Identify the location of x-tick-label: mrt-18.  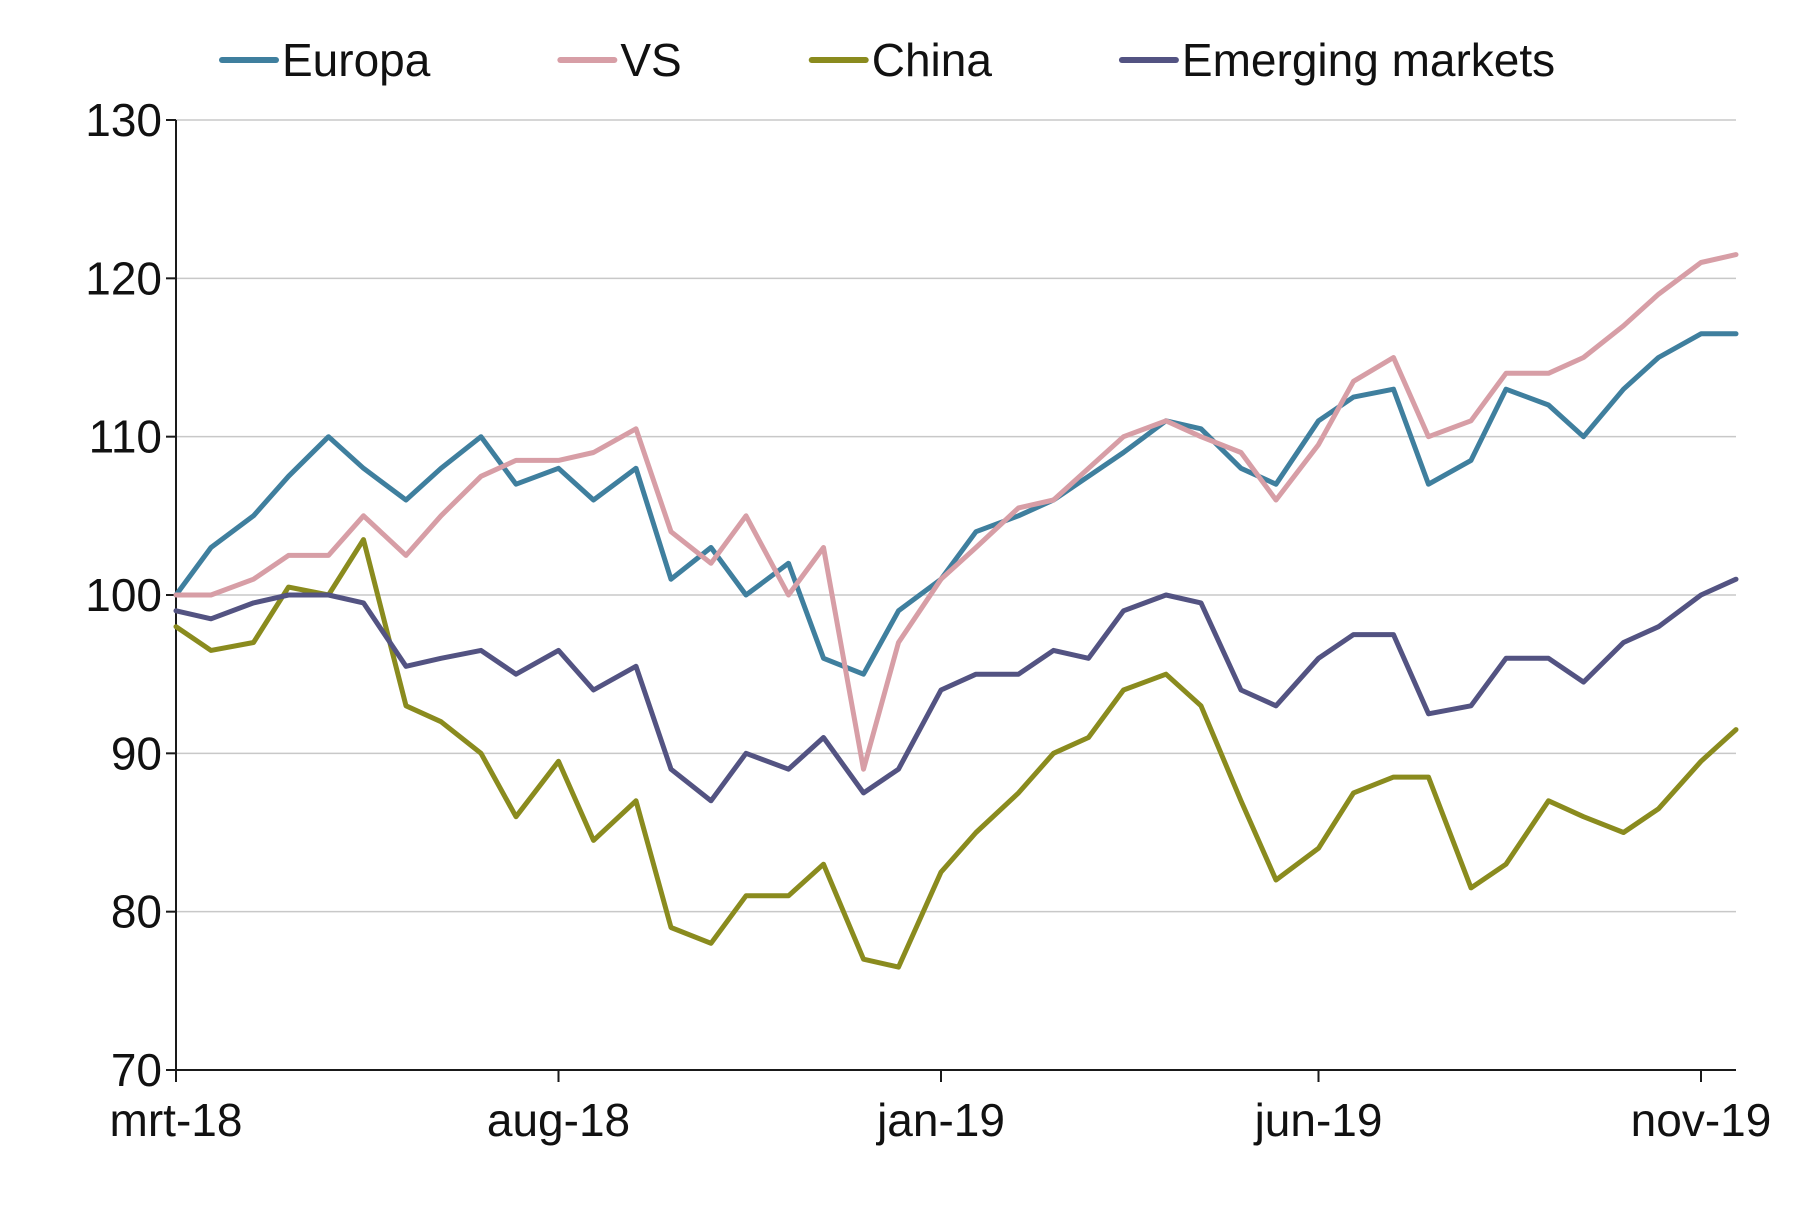
(176, 1120).